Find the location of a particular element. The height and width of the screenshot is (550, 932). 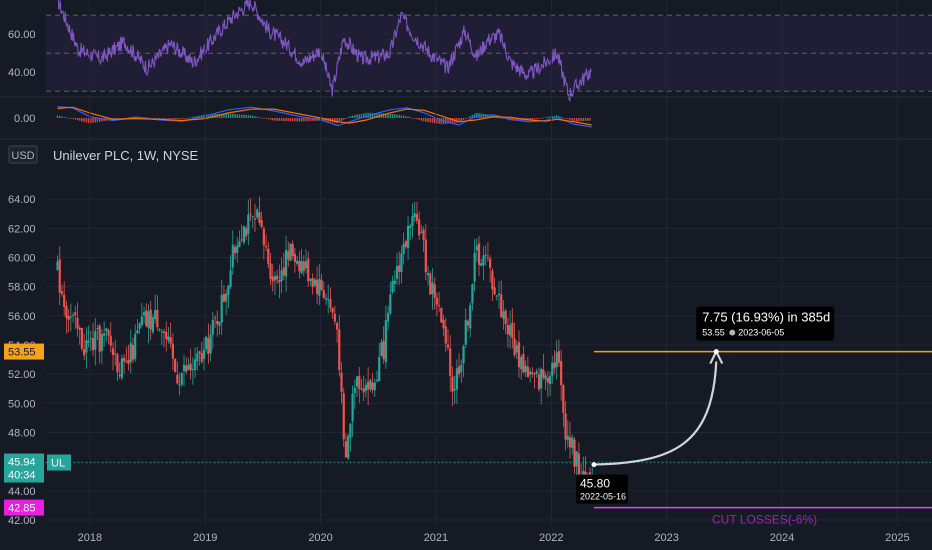

rsi-y-axis: 40.00 60.00 is located at coordinates (22, 54).